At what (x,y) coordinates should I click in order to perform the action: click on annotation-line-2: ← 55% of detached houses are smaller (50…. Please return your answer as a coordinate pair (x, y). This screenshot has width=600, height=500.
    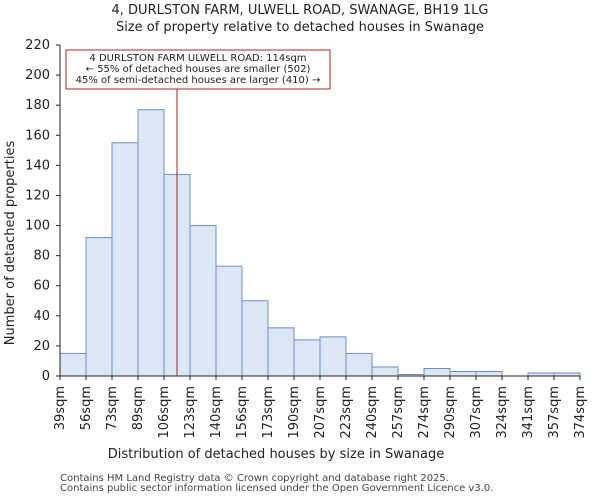
    Looking at the image, I should click on (198, 69).